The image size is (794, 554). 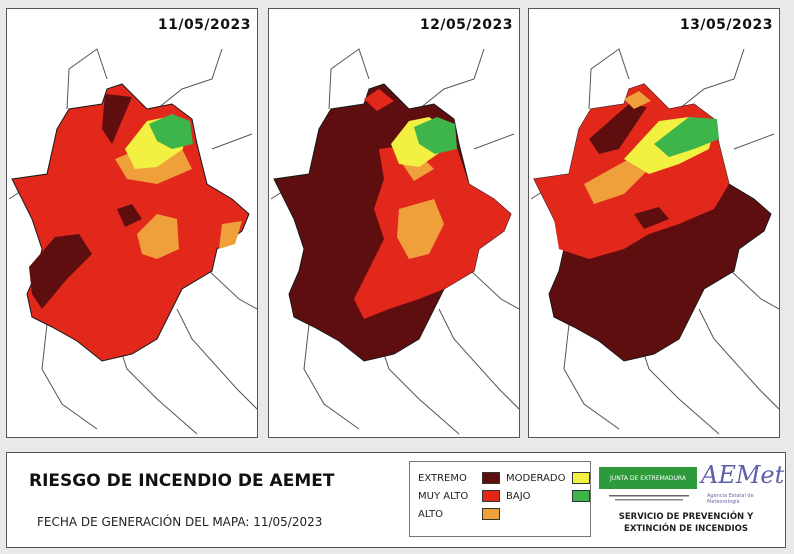 What do you see at coordinates (420, 229) in the screenshot?
I see `zone-alto-2a` at bounding box center [420, 229].